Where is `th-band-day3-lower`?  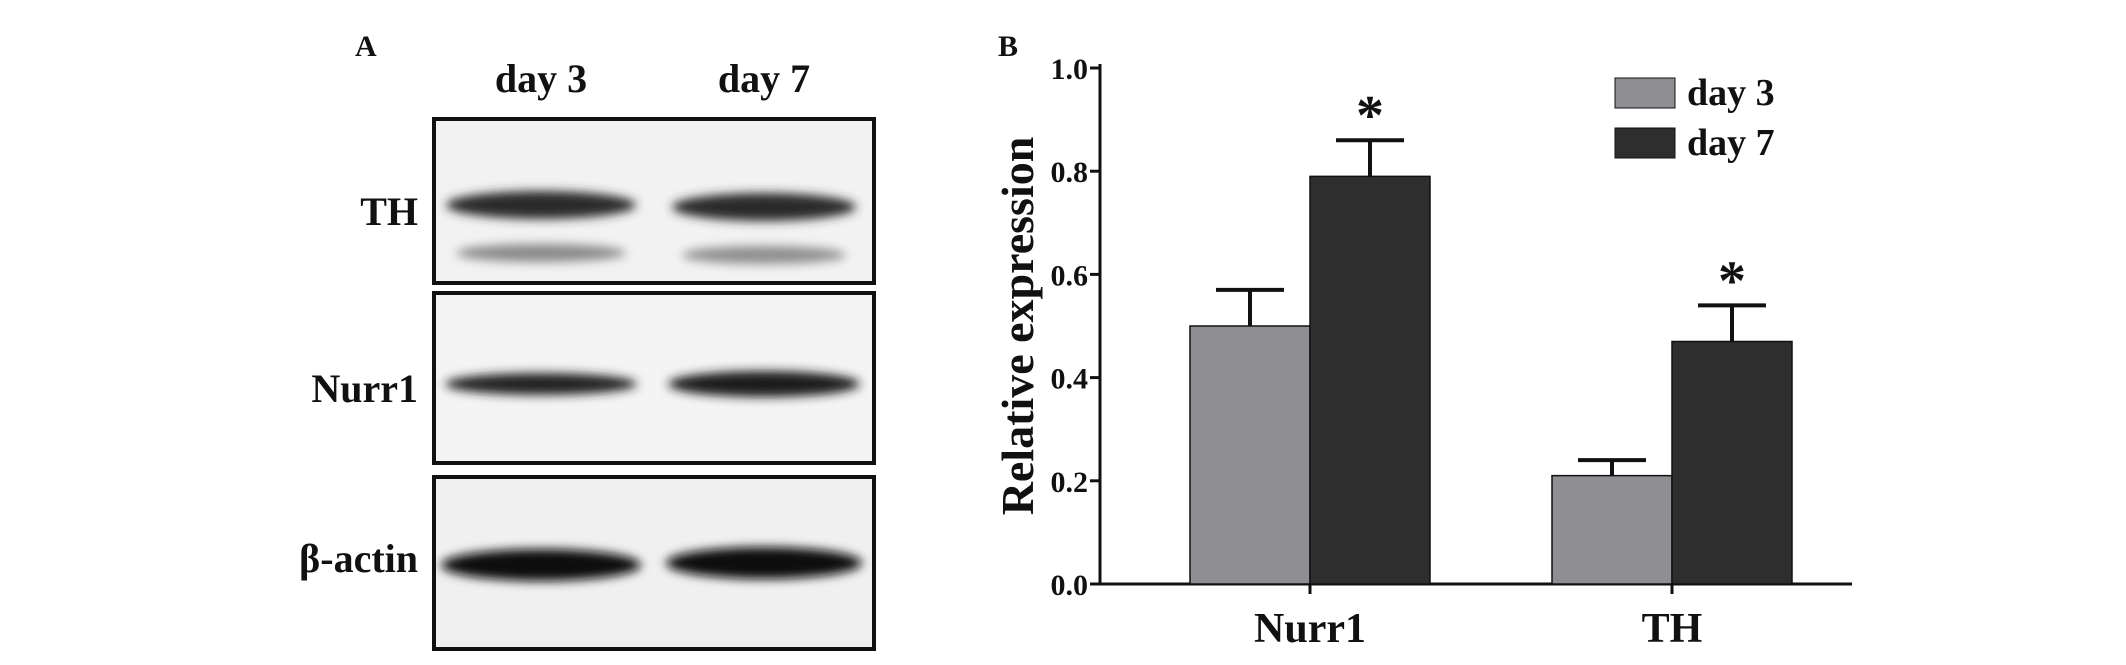 th-band-day3-lower is located at coordinates (541, 253).